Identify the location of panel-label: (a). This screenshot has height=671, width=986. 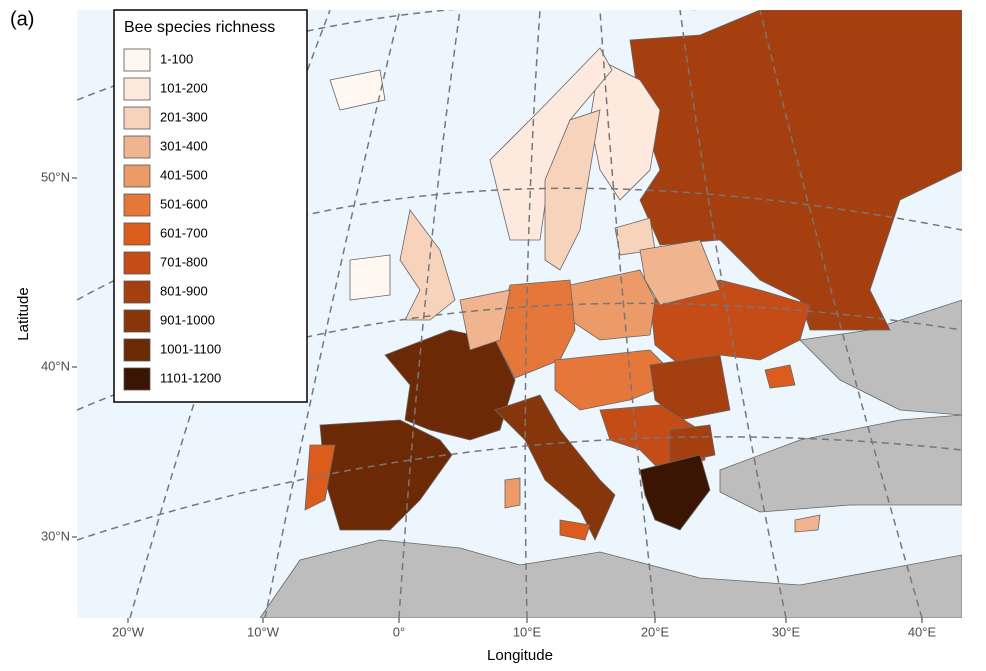
(22, 19).